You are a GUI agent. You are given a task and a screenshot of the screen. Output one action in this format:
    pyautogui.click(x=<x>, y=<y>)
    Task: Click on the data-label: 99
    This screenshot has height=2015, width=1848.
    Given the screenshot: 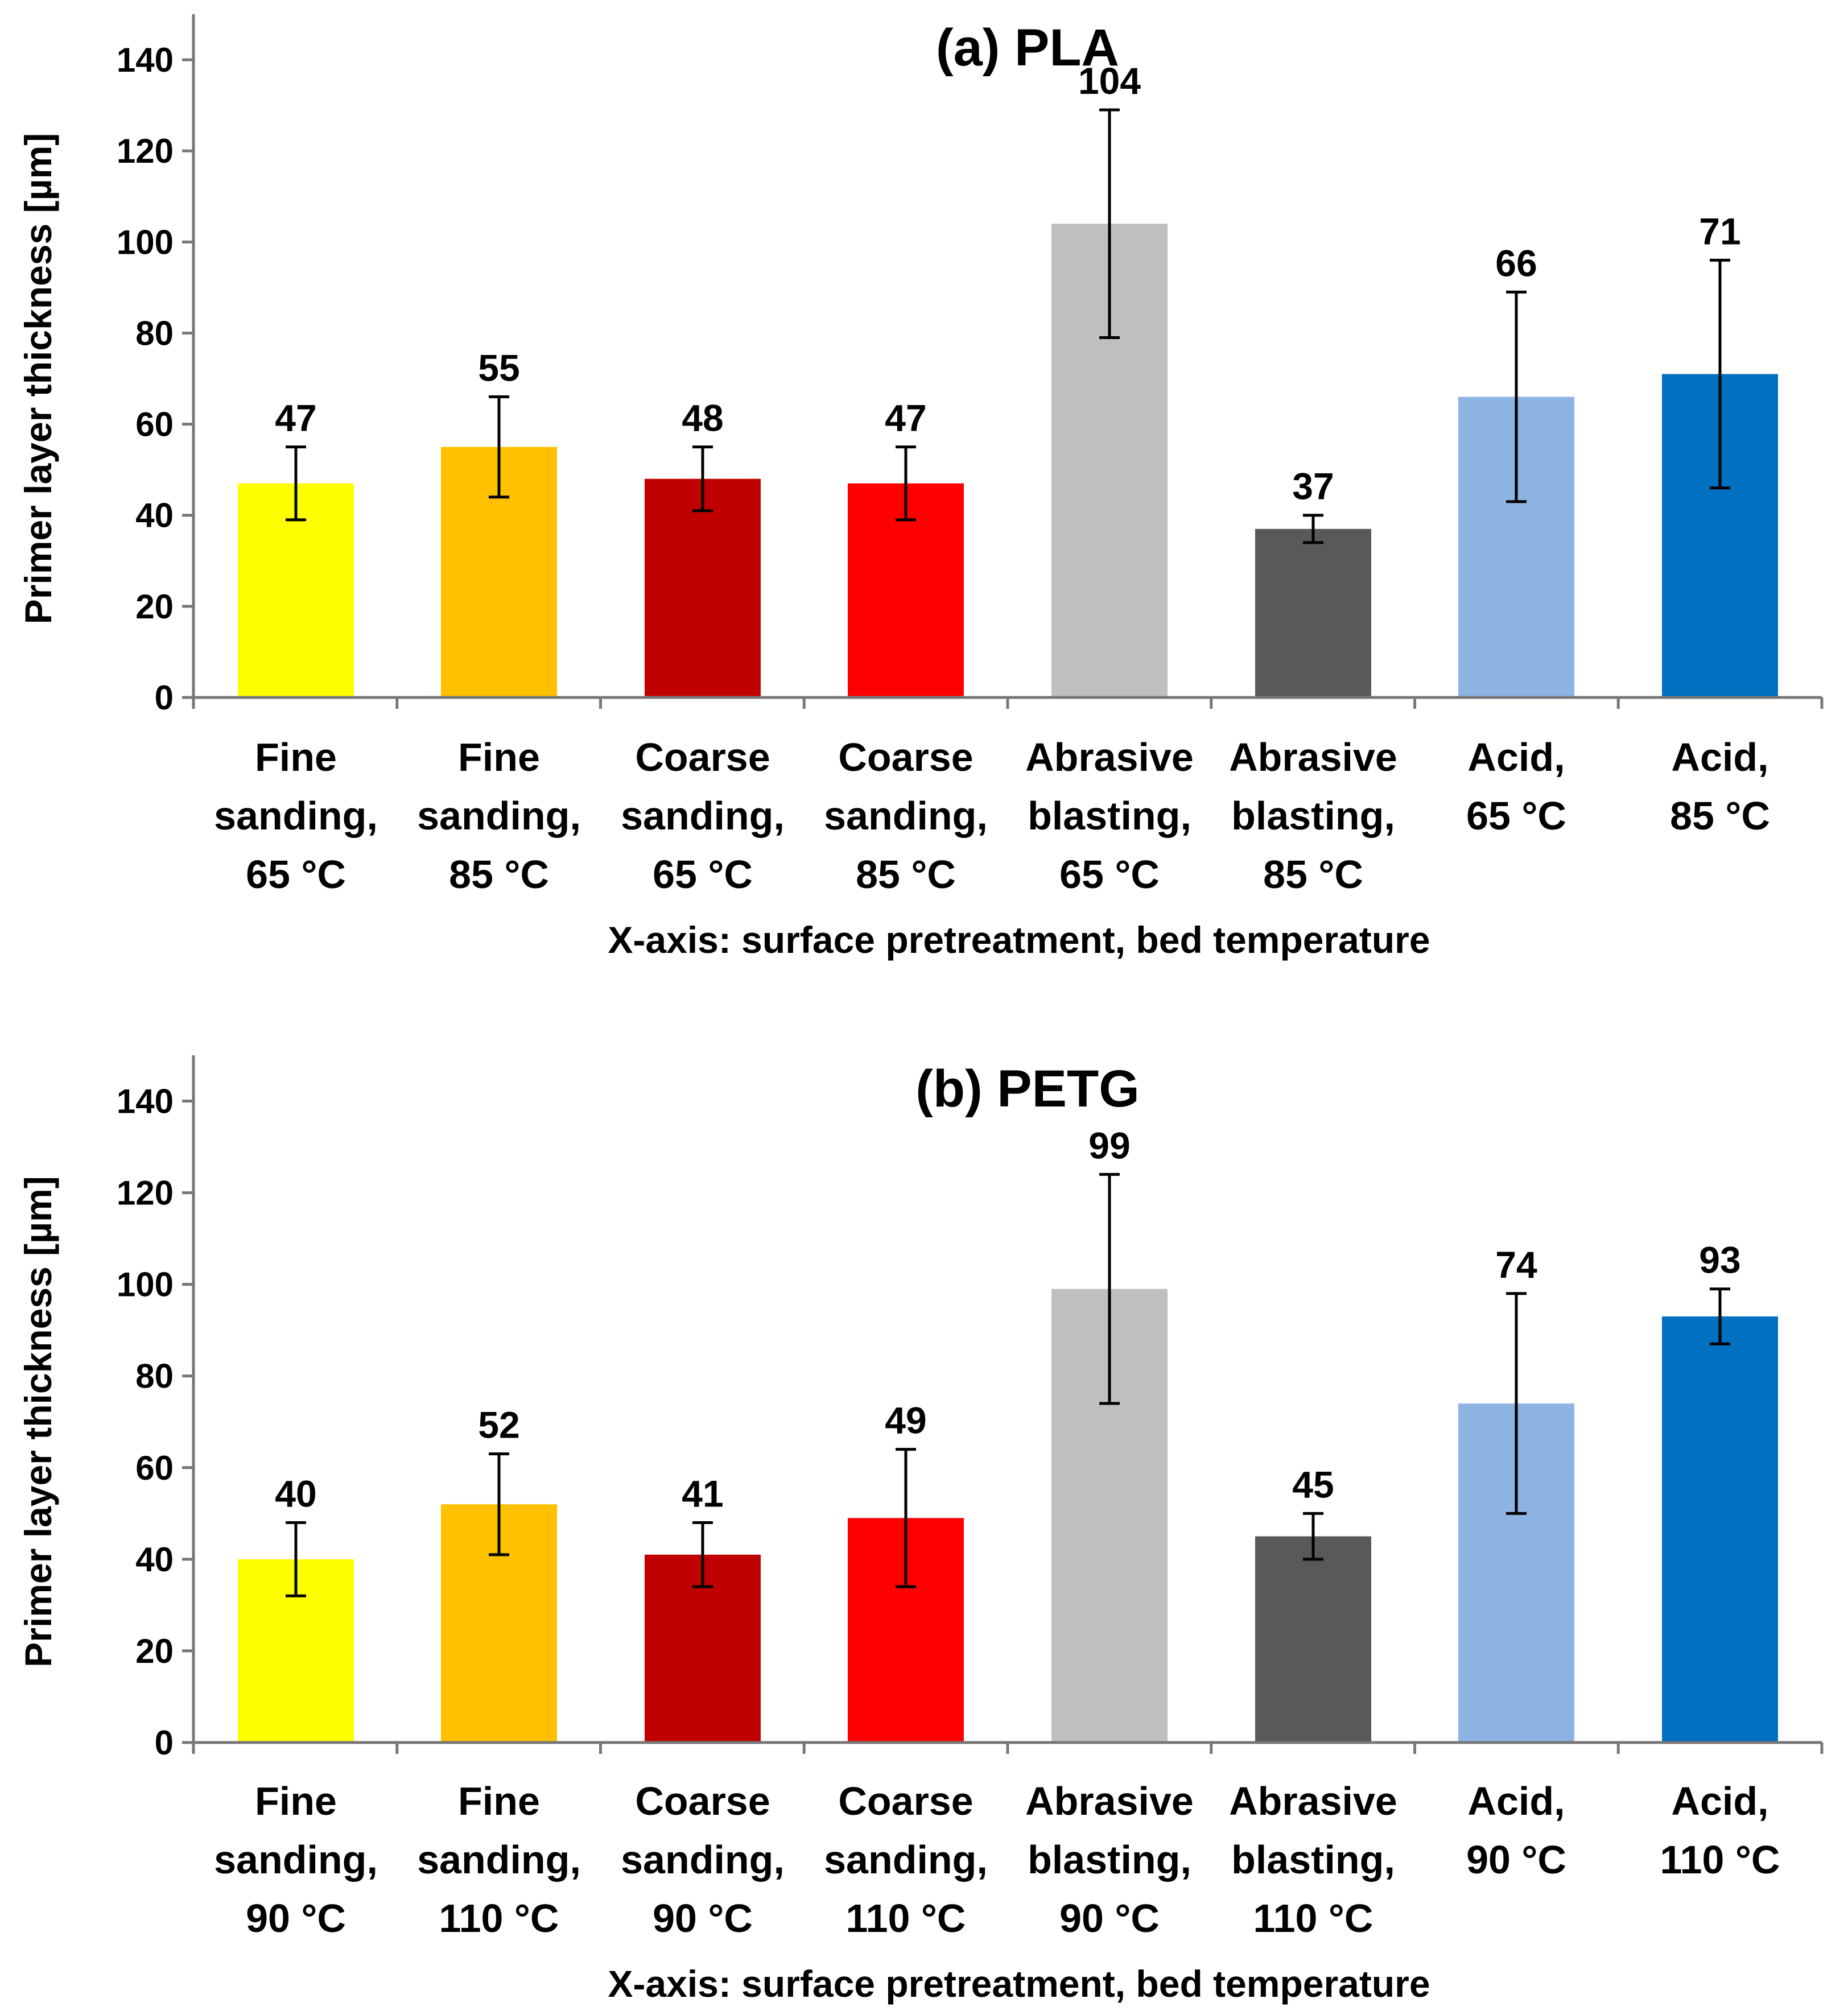 What is the action you would take?
    pyautogui.click(x=1109, y=1145)
    